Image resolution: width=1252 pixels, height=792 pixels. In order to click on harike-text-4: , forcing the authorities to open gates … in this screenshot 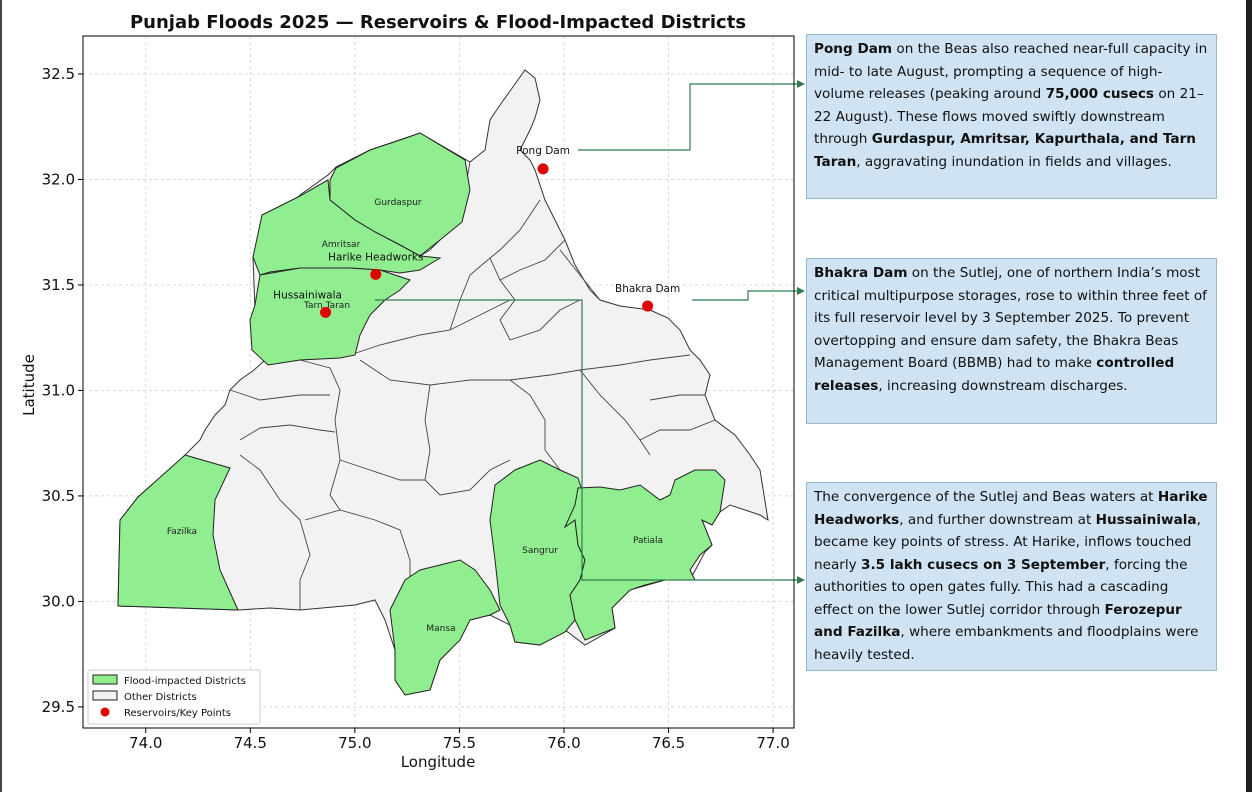, I will do `click(1001, 587)`.